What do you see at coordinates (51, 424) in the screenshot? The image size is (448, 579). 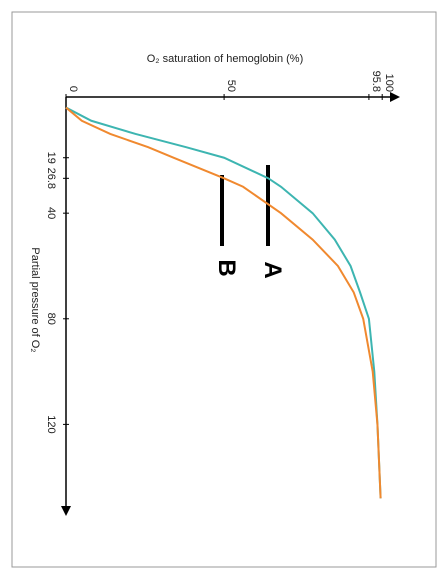 I see `x-tick-label: 120` at bounding box center [51, 424].